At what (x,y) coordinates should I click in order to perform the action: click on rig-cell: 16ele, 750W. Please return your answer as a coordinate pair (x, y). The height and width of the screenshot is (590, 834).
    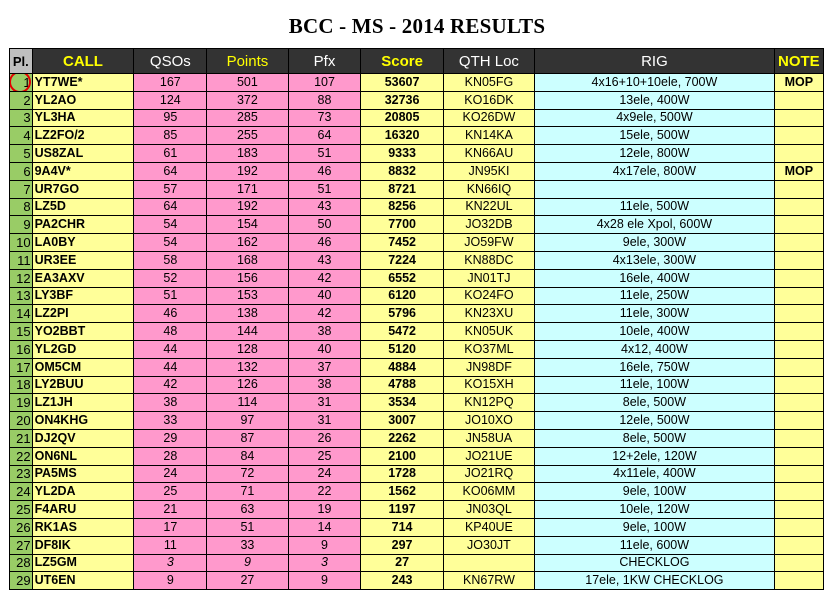
    Looking at the image, I should click on (654, 367).